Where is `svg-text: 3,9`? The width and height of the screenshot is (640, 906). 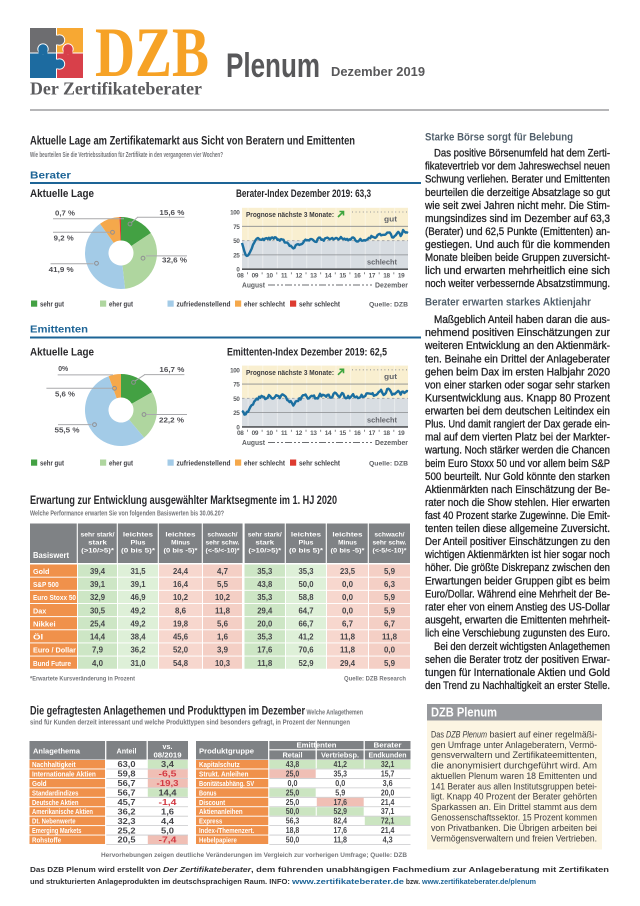
svg-text: 3,9 is located at coordinates (222, 650).